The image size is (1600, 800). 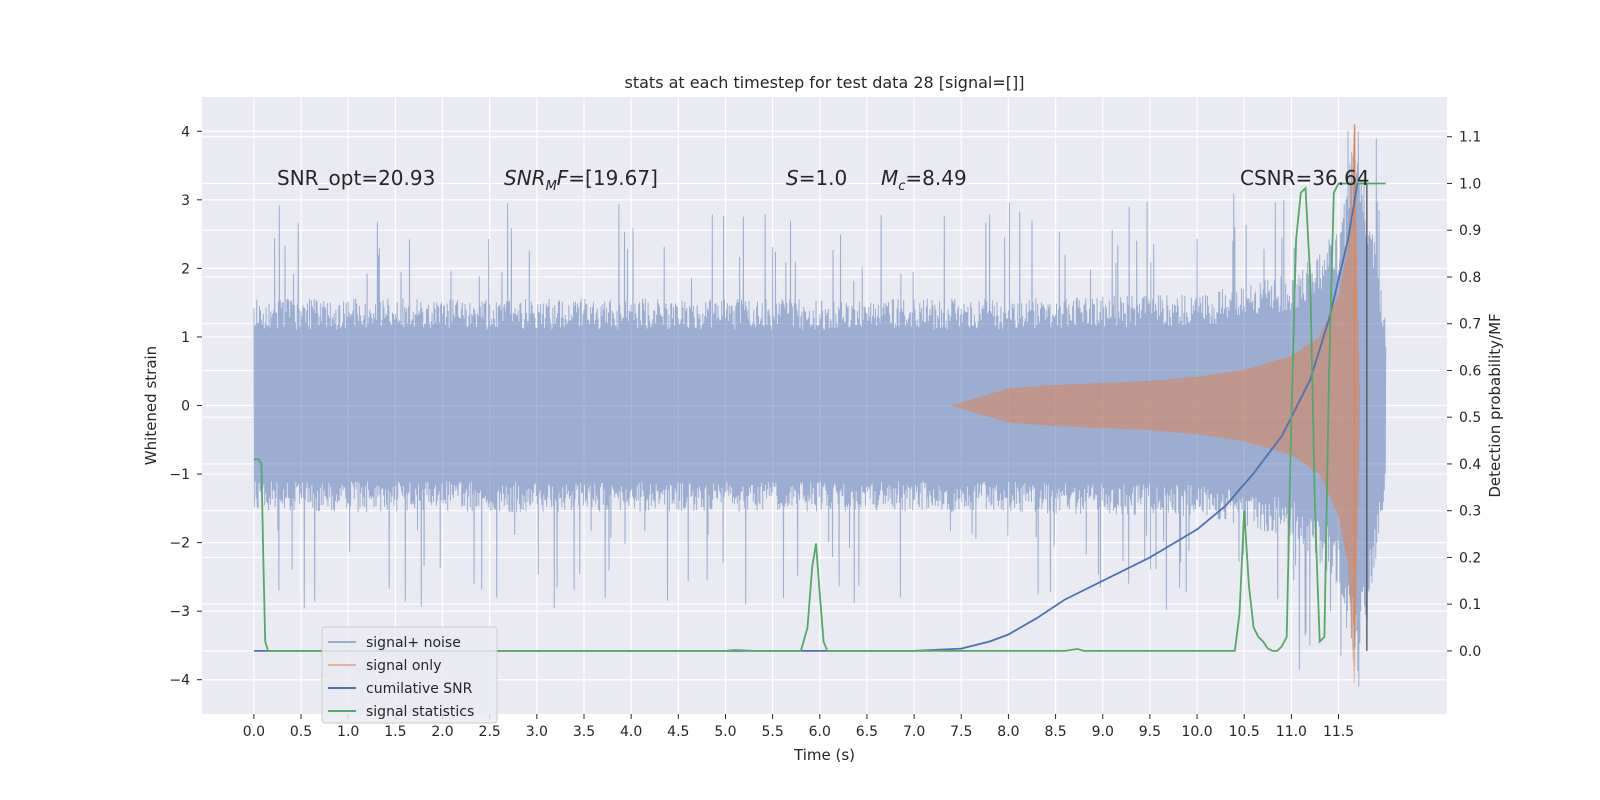 What do you see at coordinates (1055, 732) in the screenshot?
I see `x-tick-label: 8.5` at bounding box center [1055, 732].